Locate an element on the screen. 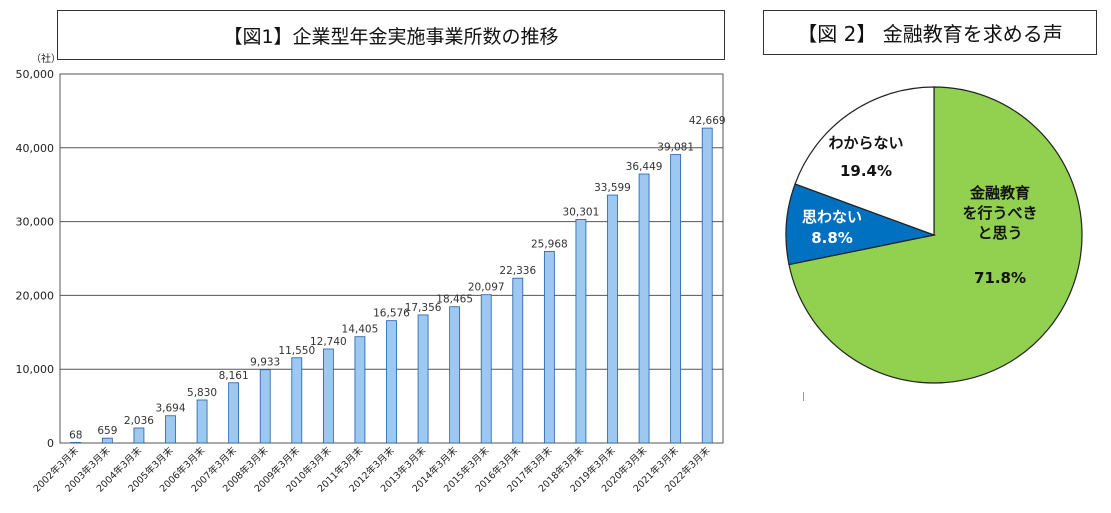  pie-slice-label: 金融教育 is located at coordinates (999, 193).